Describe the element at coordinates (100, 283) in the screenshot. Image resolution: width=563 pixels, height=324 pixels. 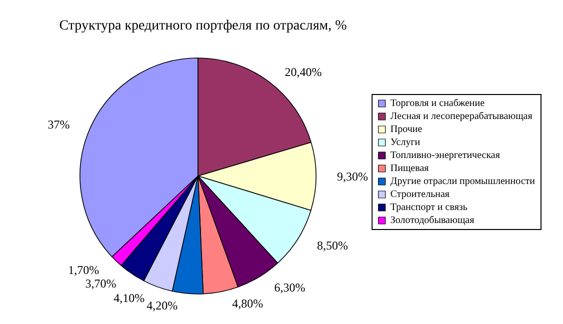
I see `data-label: 3,70%` at that location.